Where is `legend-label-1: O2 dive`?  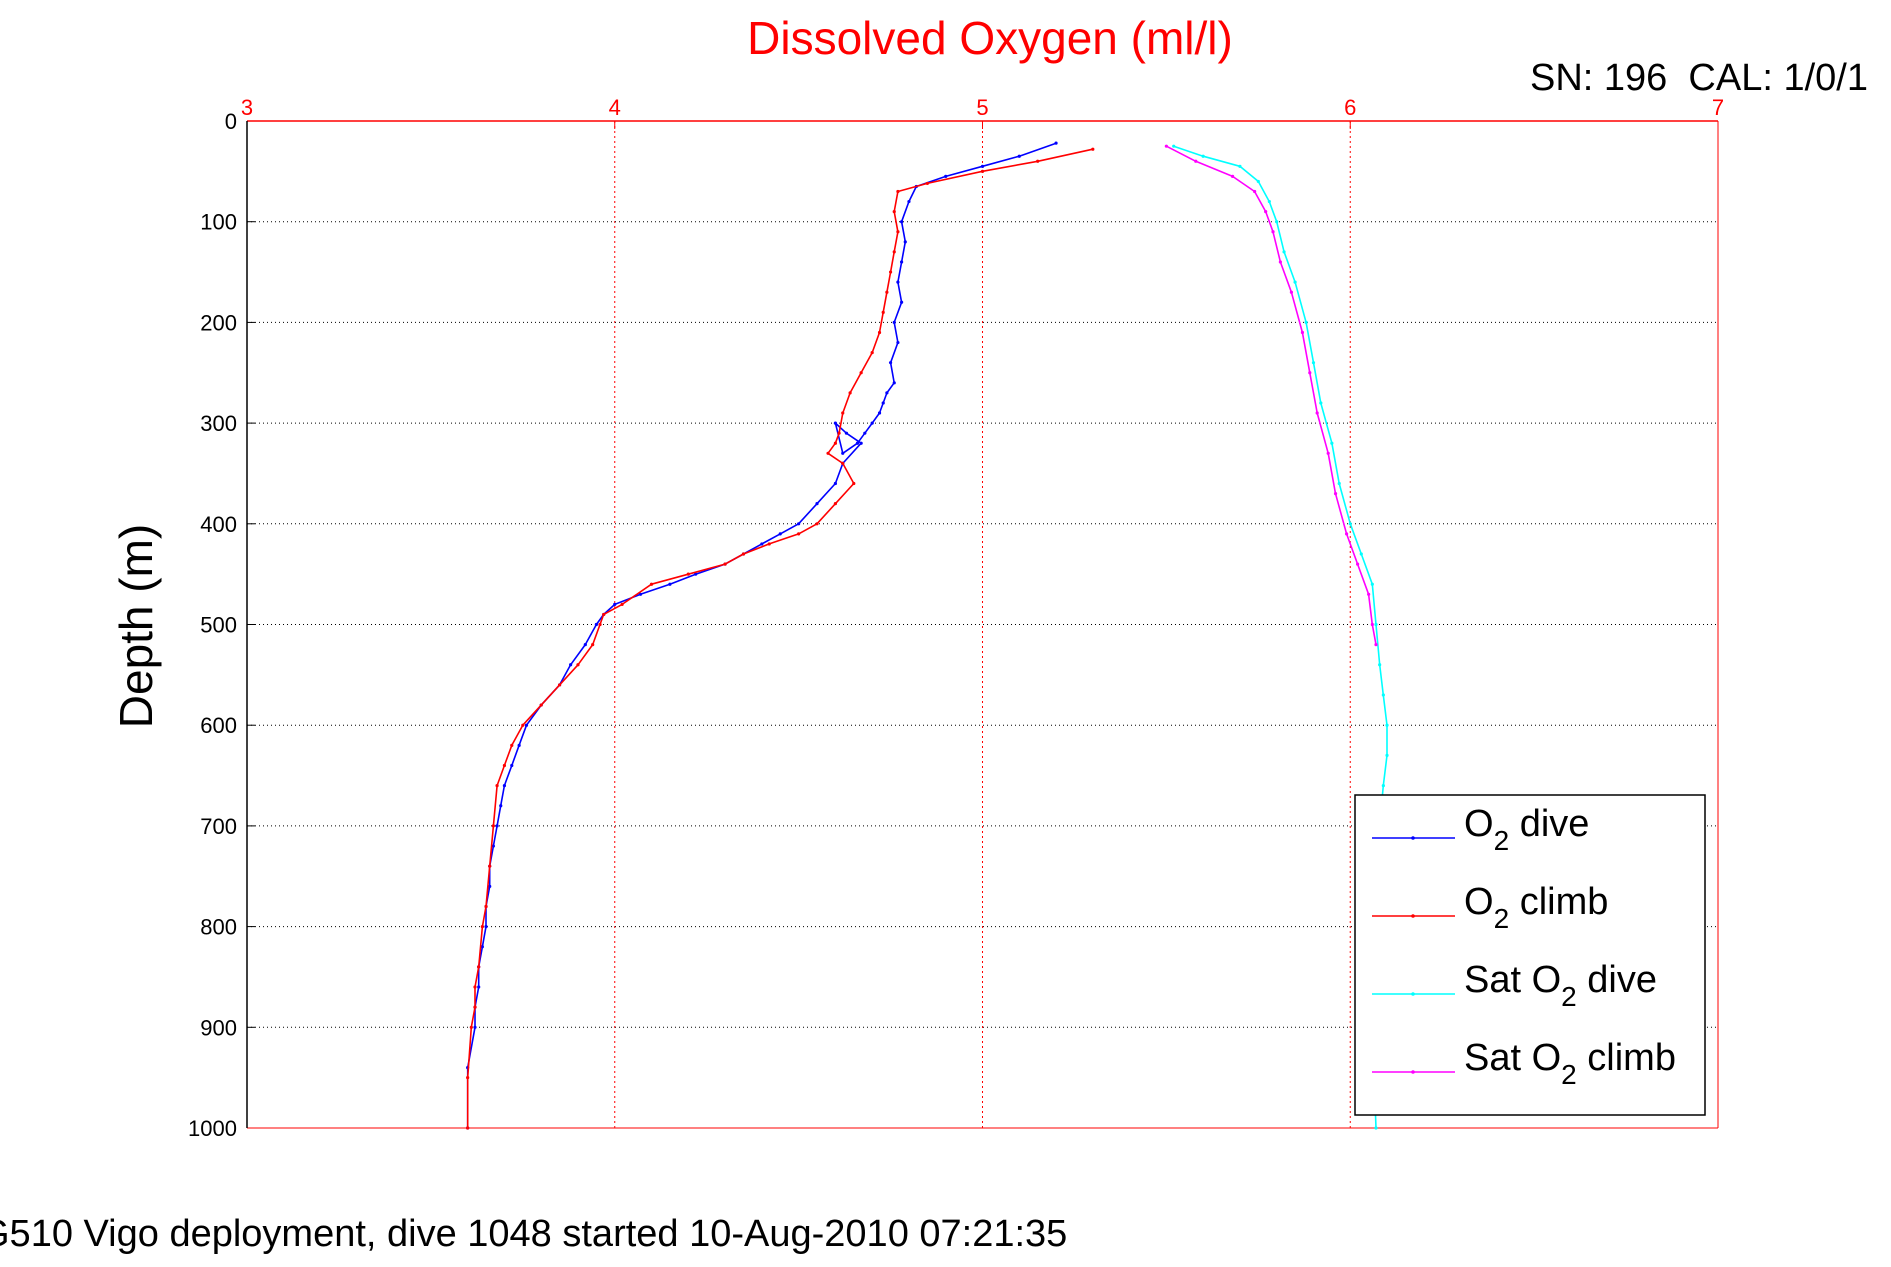
legend-label-1: O2 dive is located at coordinates (1526, 829).